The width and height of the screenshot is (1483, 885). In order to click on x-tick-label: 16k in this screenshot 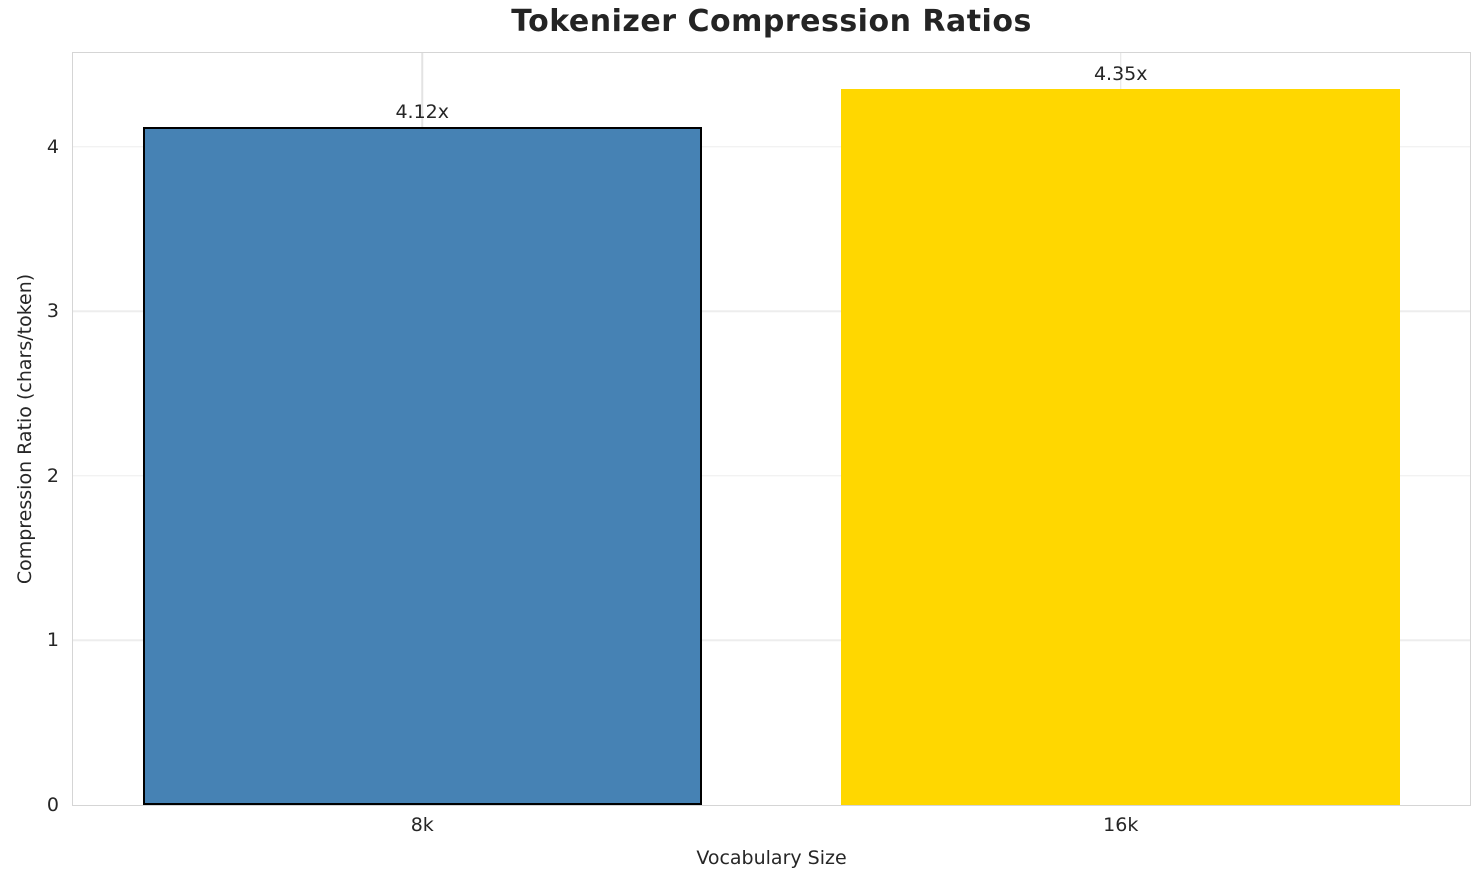, I will do `click(1121, 825)`.